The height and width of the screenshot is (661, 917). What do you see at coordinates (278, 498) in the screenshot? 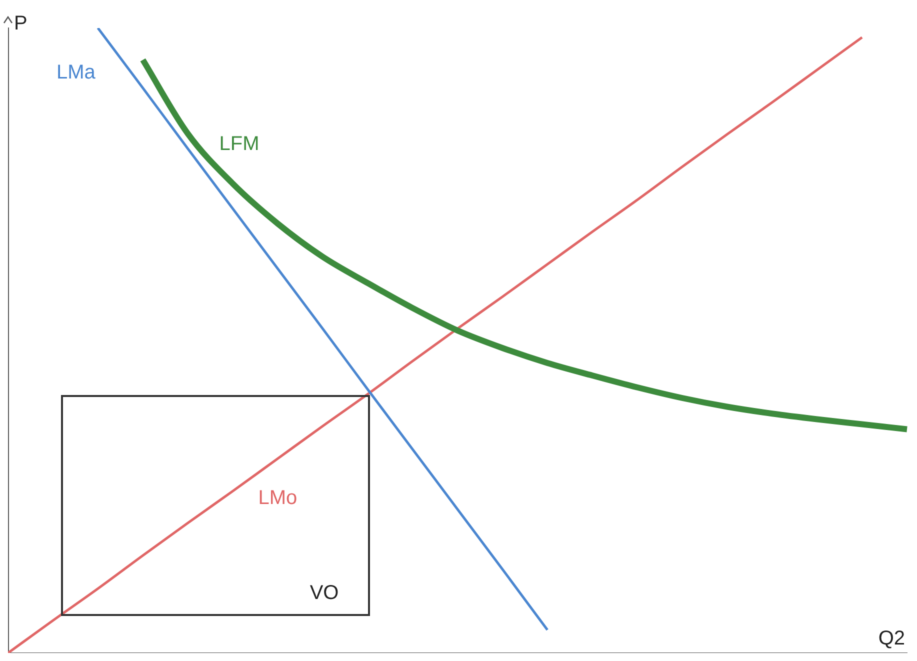
I see `series-label: LMo` at bounding box center [278, 498].